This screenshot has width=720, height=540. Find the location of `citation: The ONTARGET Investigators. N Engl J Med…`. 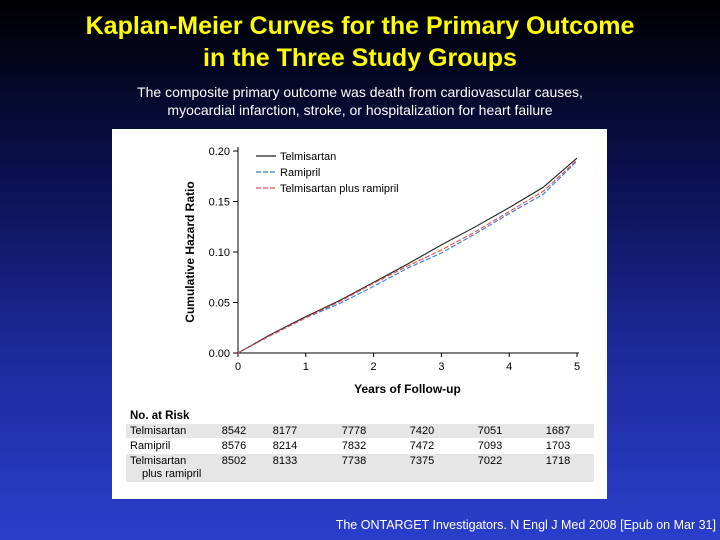

citation: The ONTARGET Investigators. N Engl J Med… is located at coordinates (525, 525).